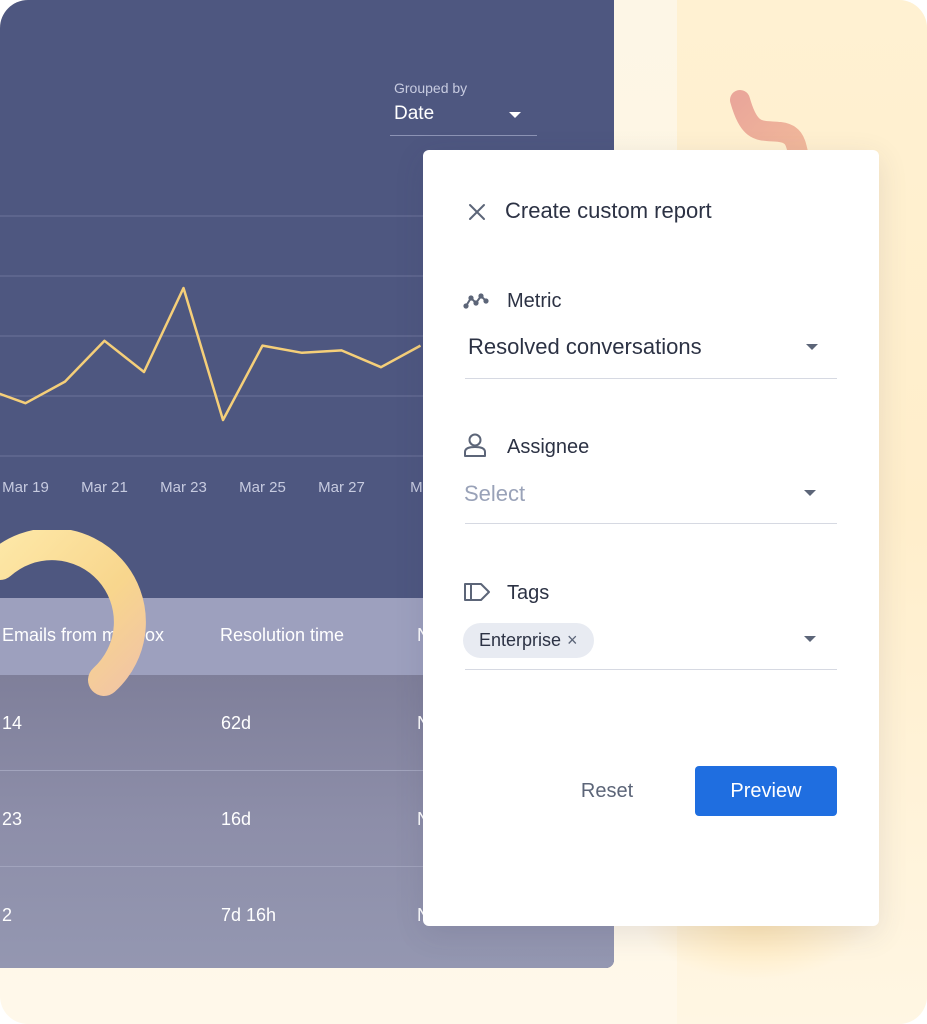 The height and width of the screenshot is (1024, 927). I want to click on close-icon, so click(477, 212).